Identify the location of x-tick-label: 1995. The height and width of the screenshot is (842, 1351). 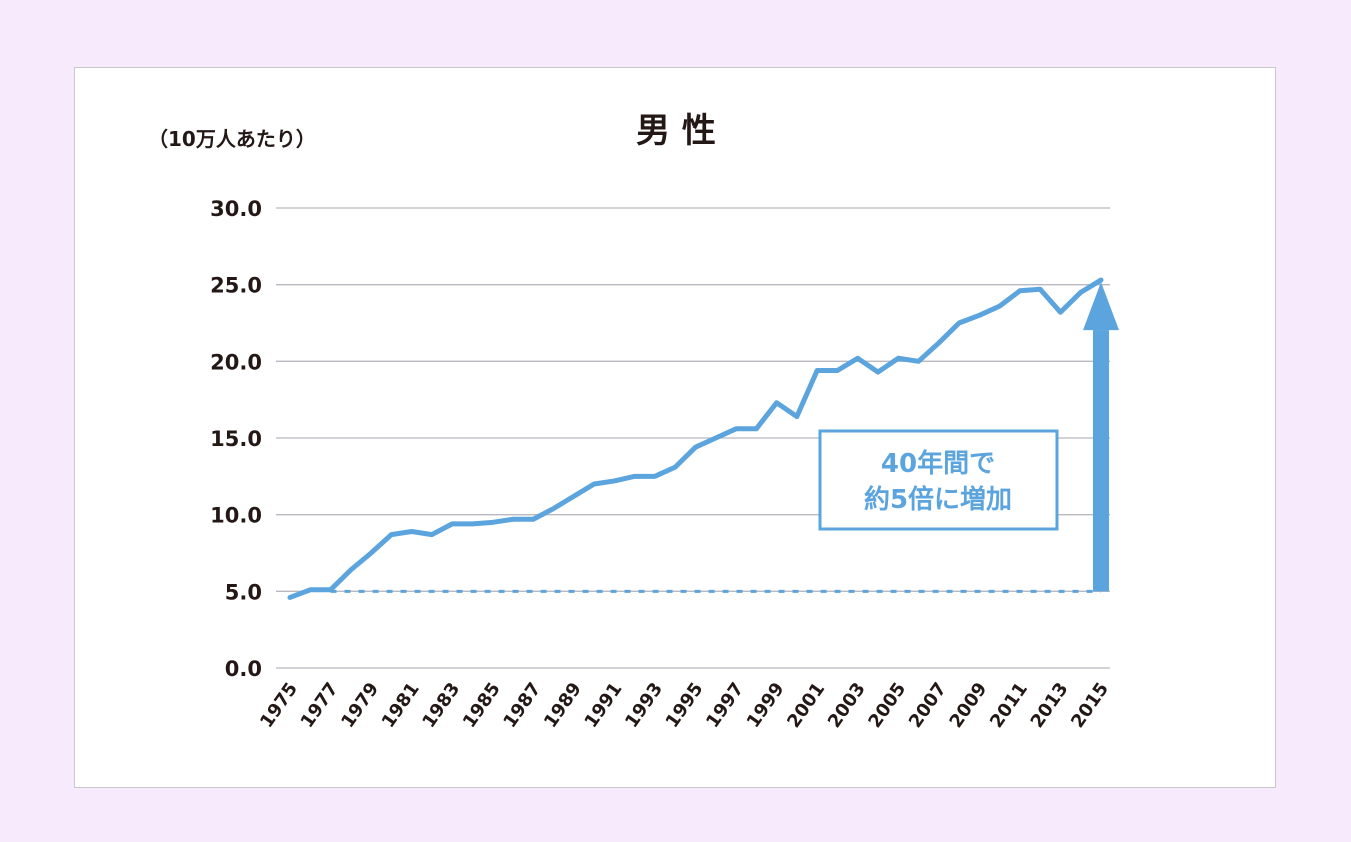
(685, 705).